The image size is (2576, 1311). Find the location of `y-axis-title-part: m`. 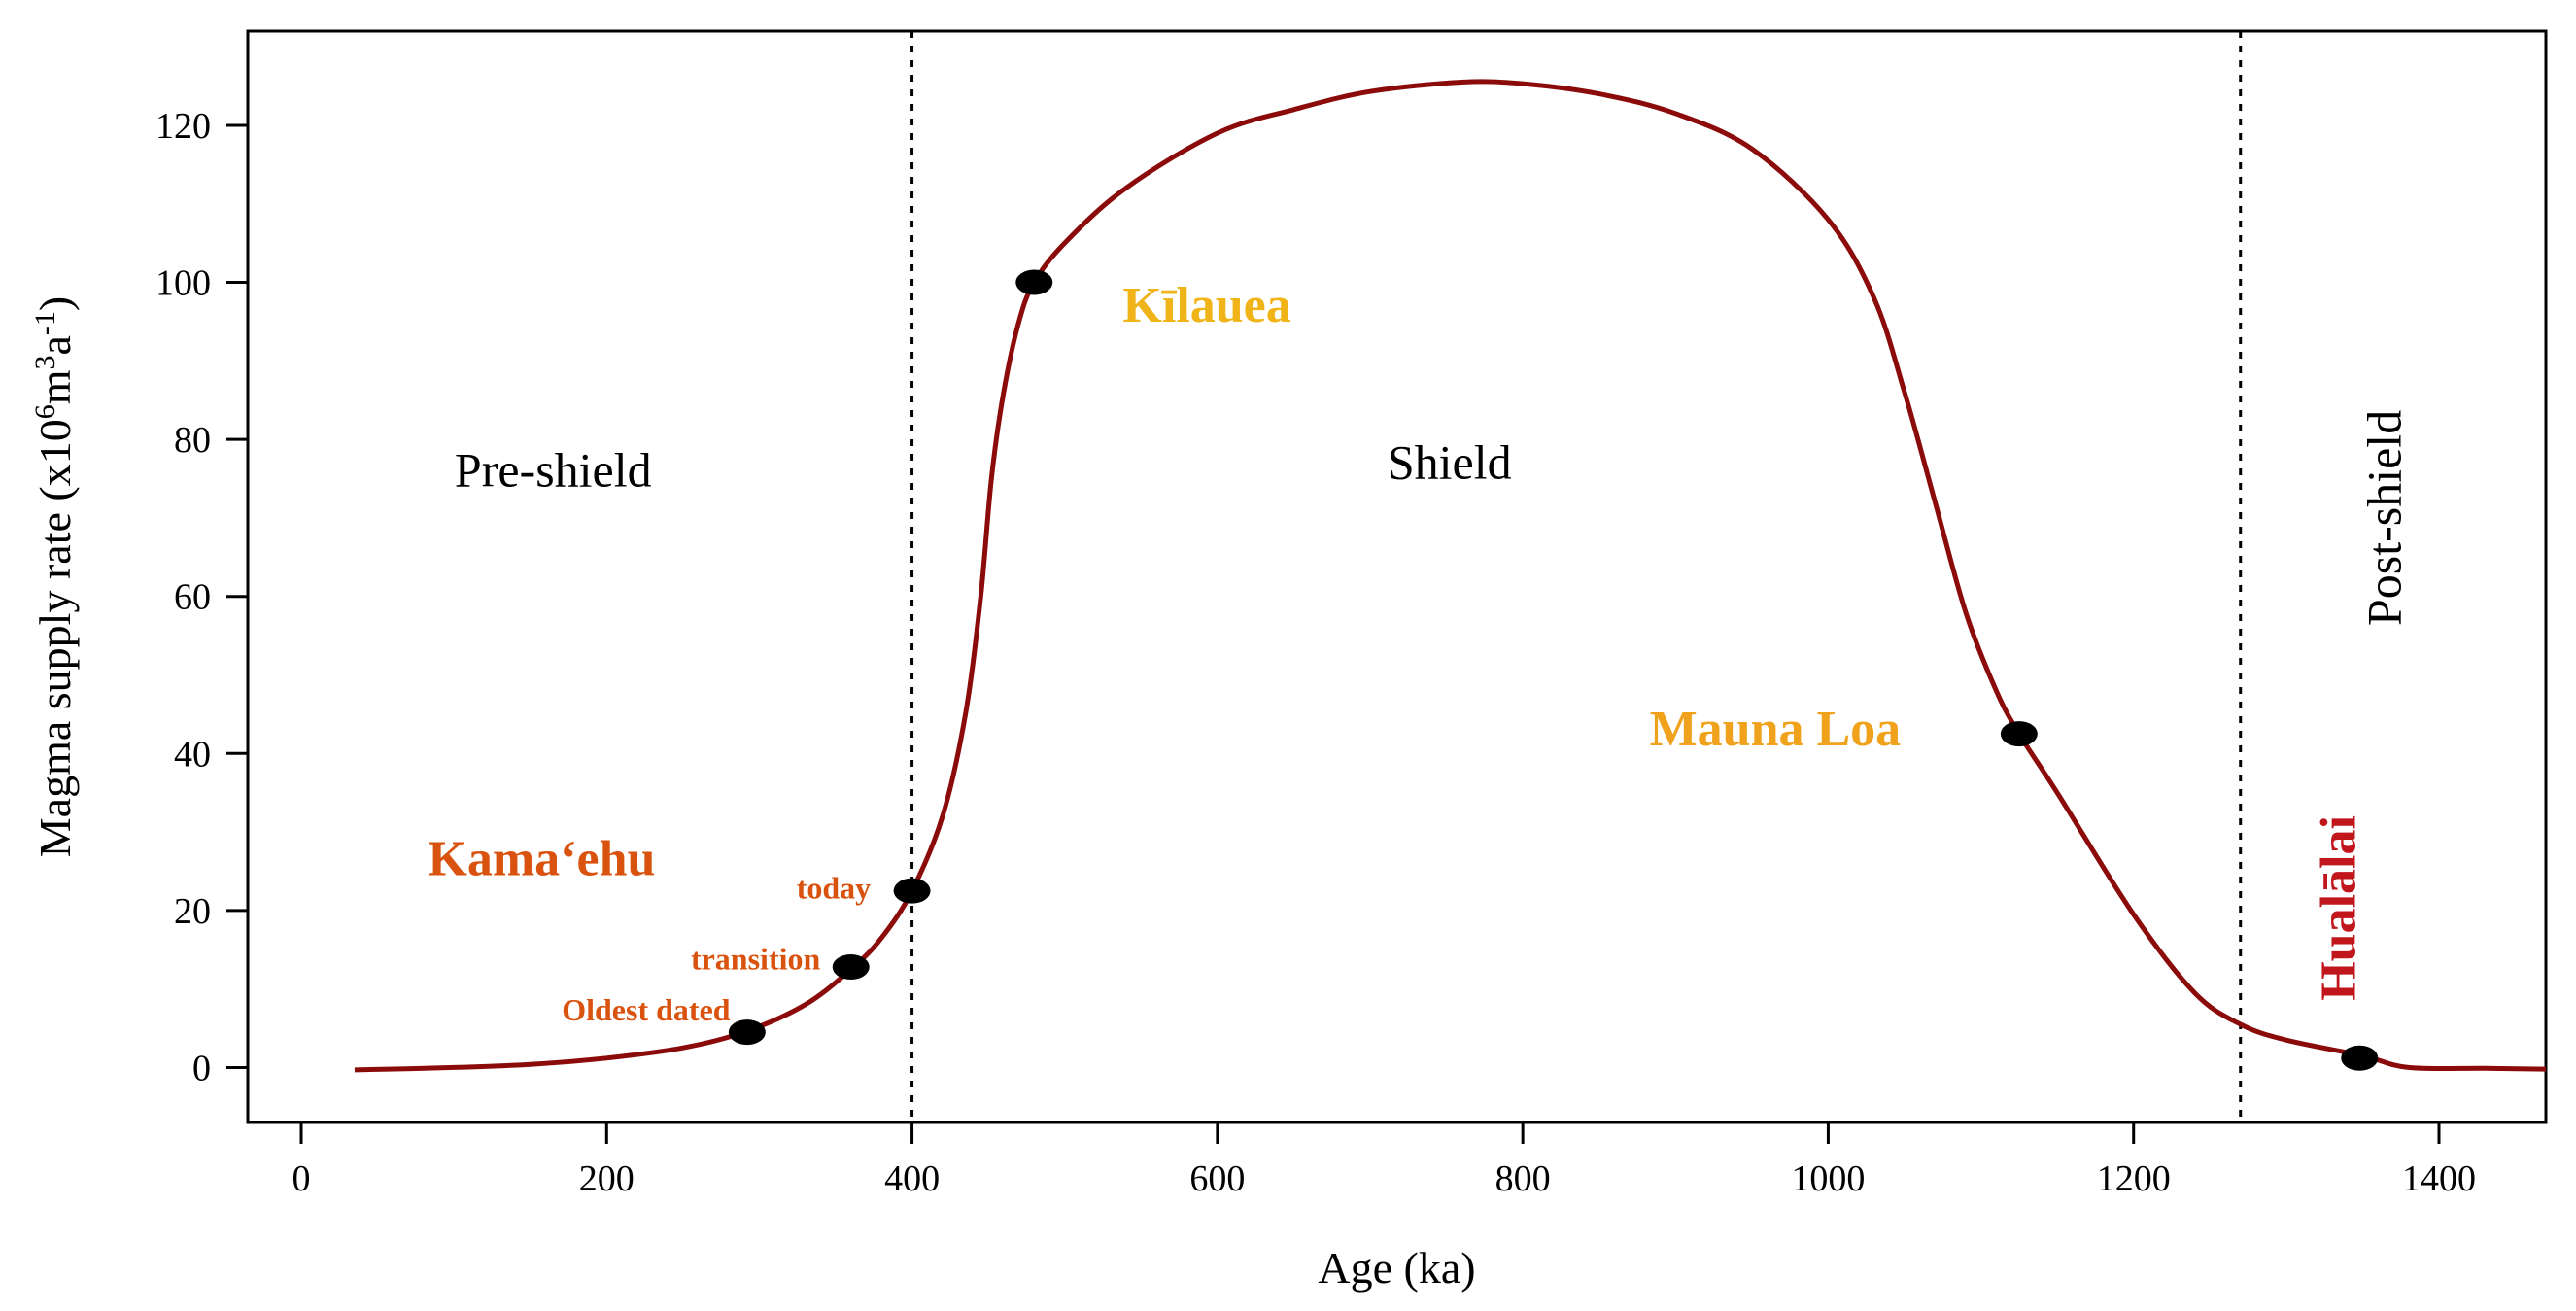

y-axis-title-part: m is located at coordinates (55, 386).